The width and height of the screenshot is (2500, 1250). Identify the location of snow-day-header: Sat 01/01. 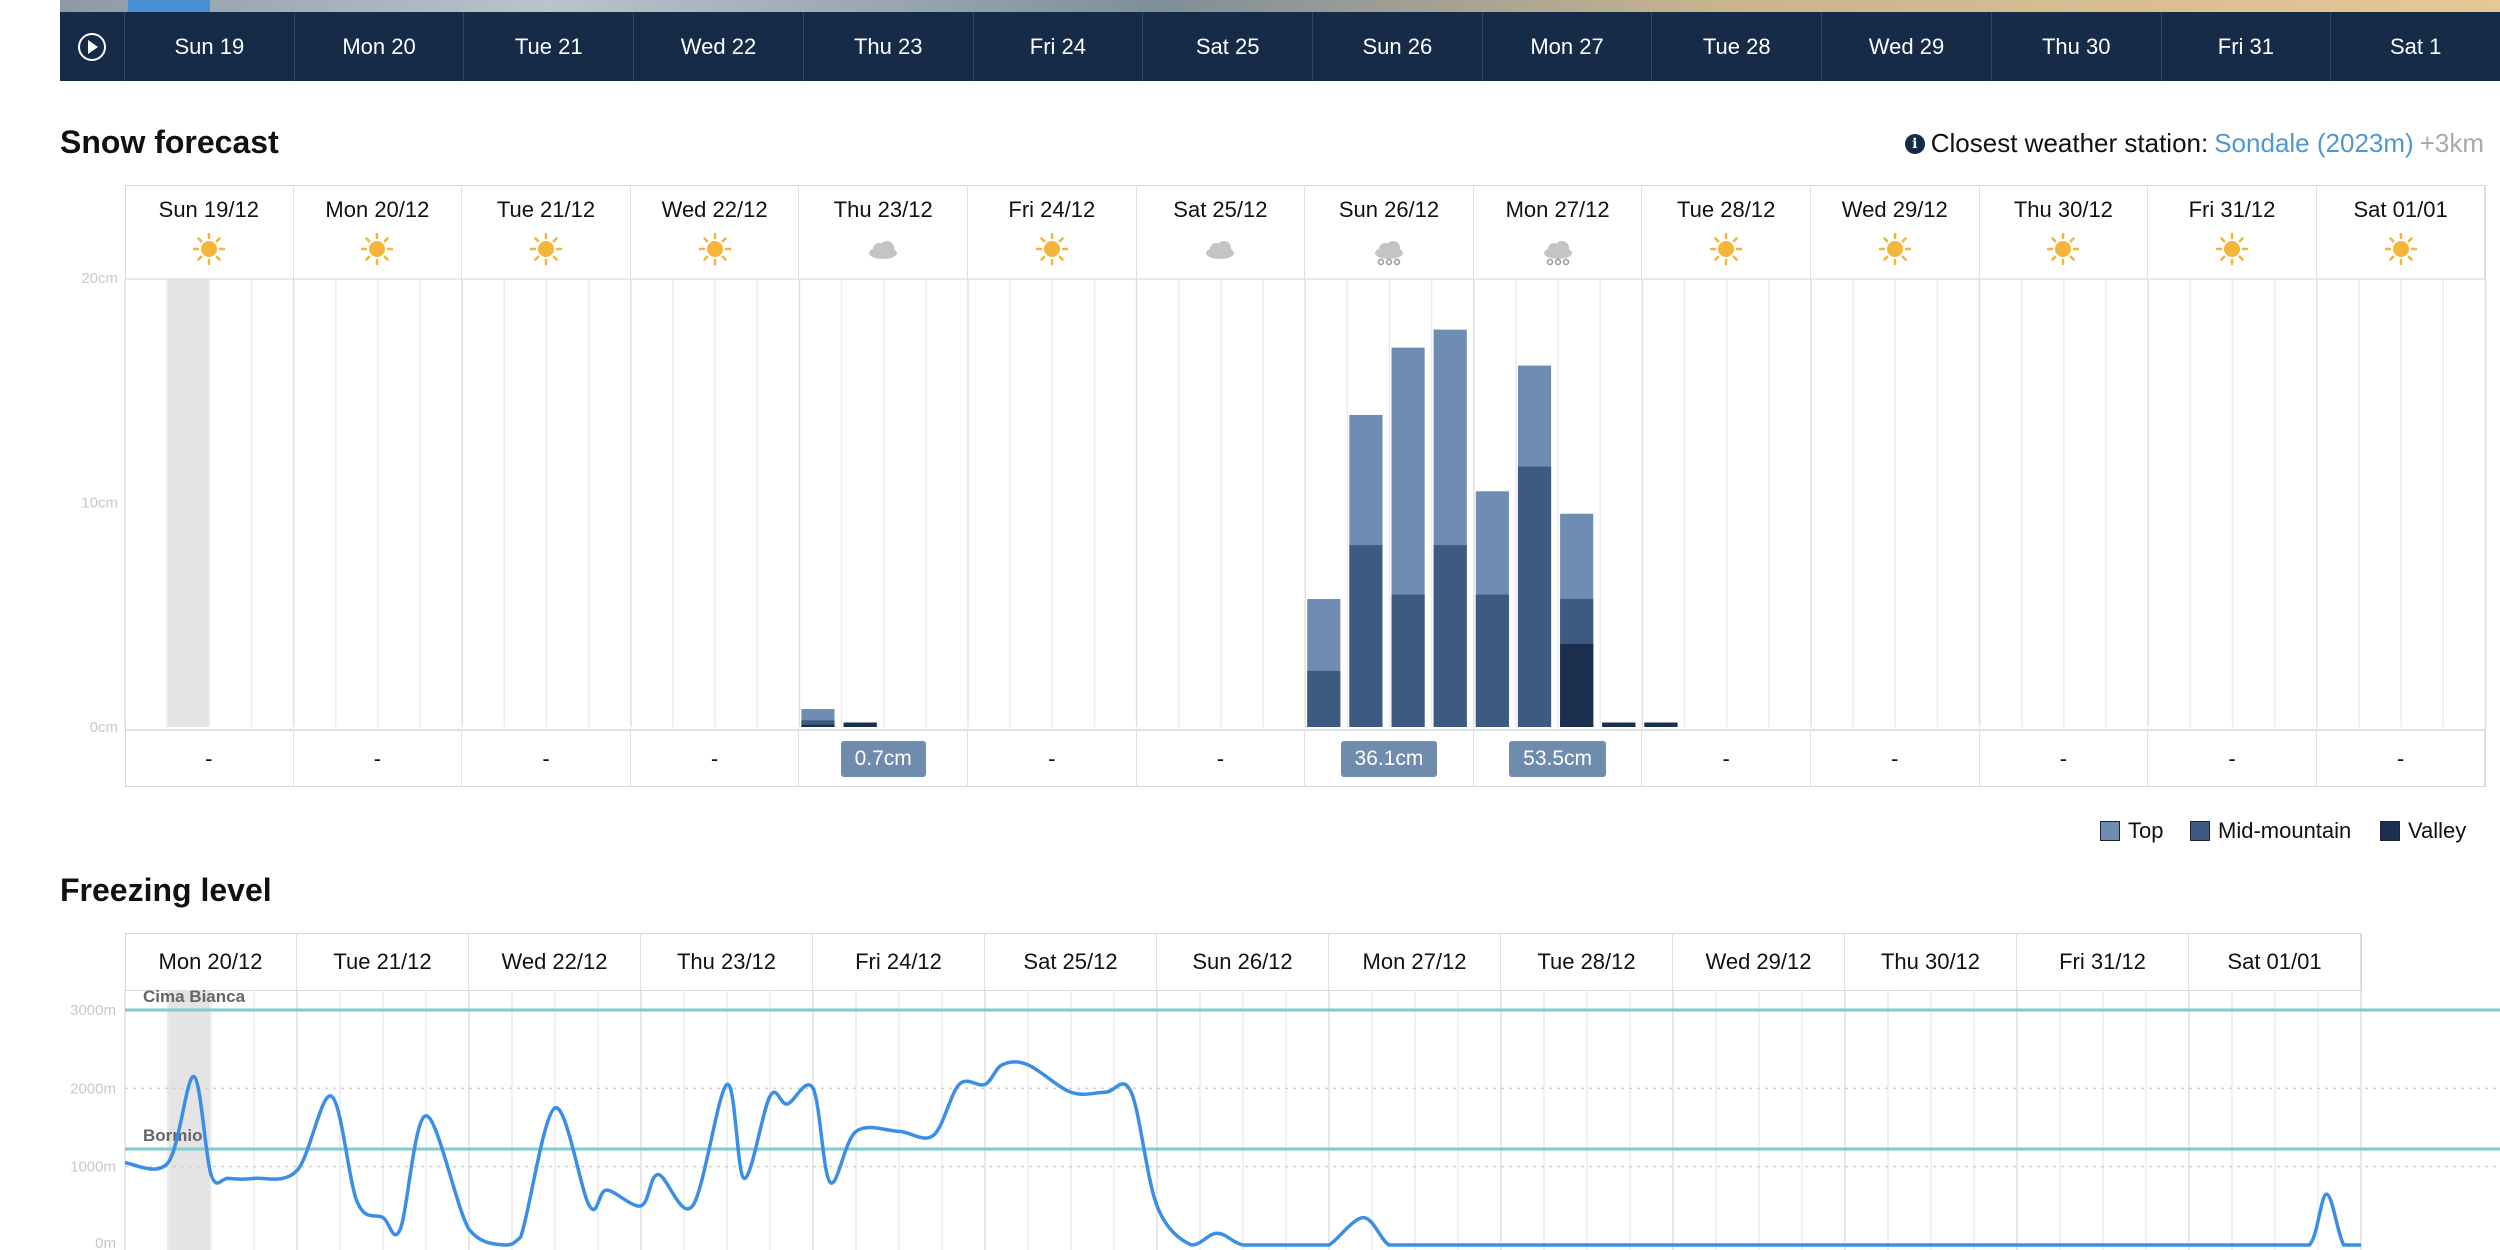
(2401, 232).